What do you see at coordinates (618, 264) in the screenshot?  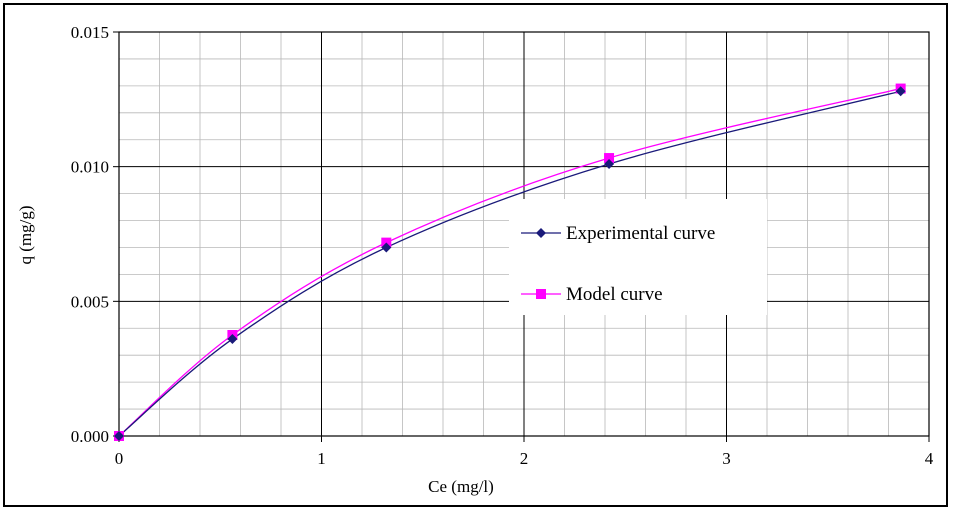 I see `legend-entries: Experimental curve Model curve` at bounding box center [618, 264].